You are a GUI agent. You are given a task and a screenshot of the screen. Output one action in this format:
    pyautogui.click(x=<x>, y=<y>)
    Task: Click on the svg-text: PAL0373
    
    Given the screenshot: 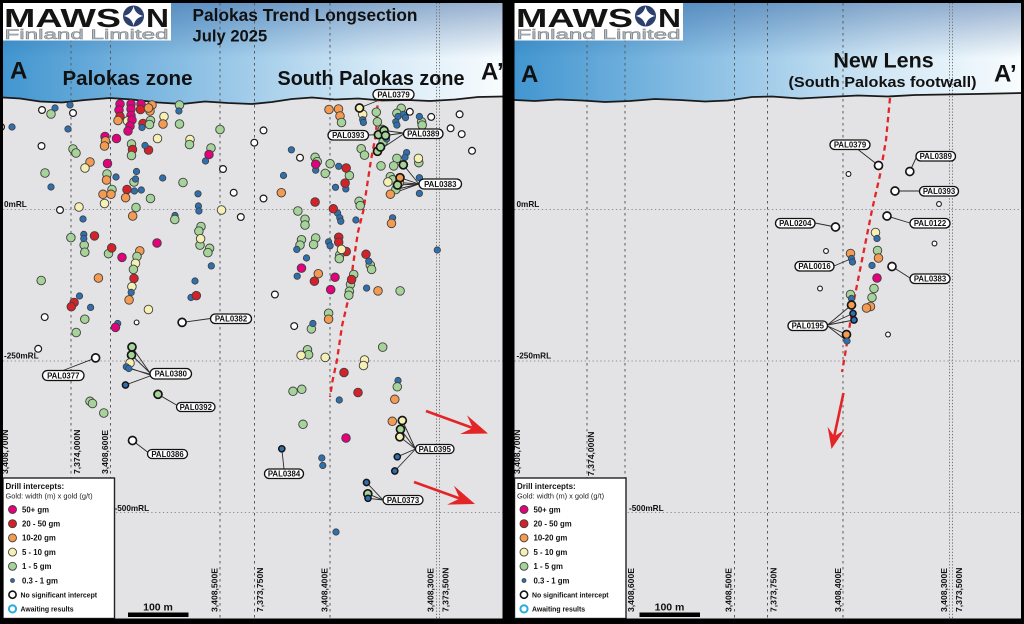 What is the action you would take?
    pyautogui.click(x=403, y=500)
    